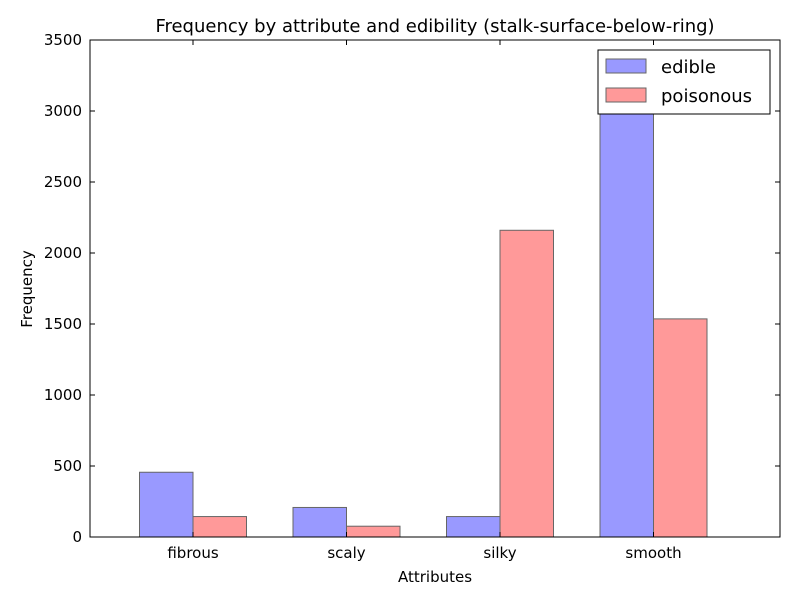 Image resolution: width=800 pixels, height=600 pixels. I want to click on y-tick-label-2500: 2500, so click(63, 182).